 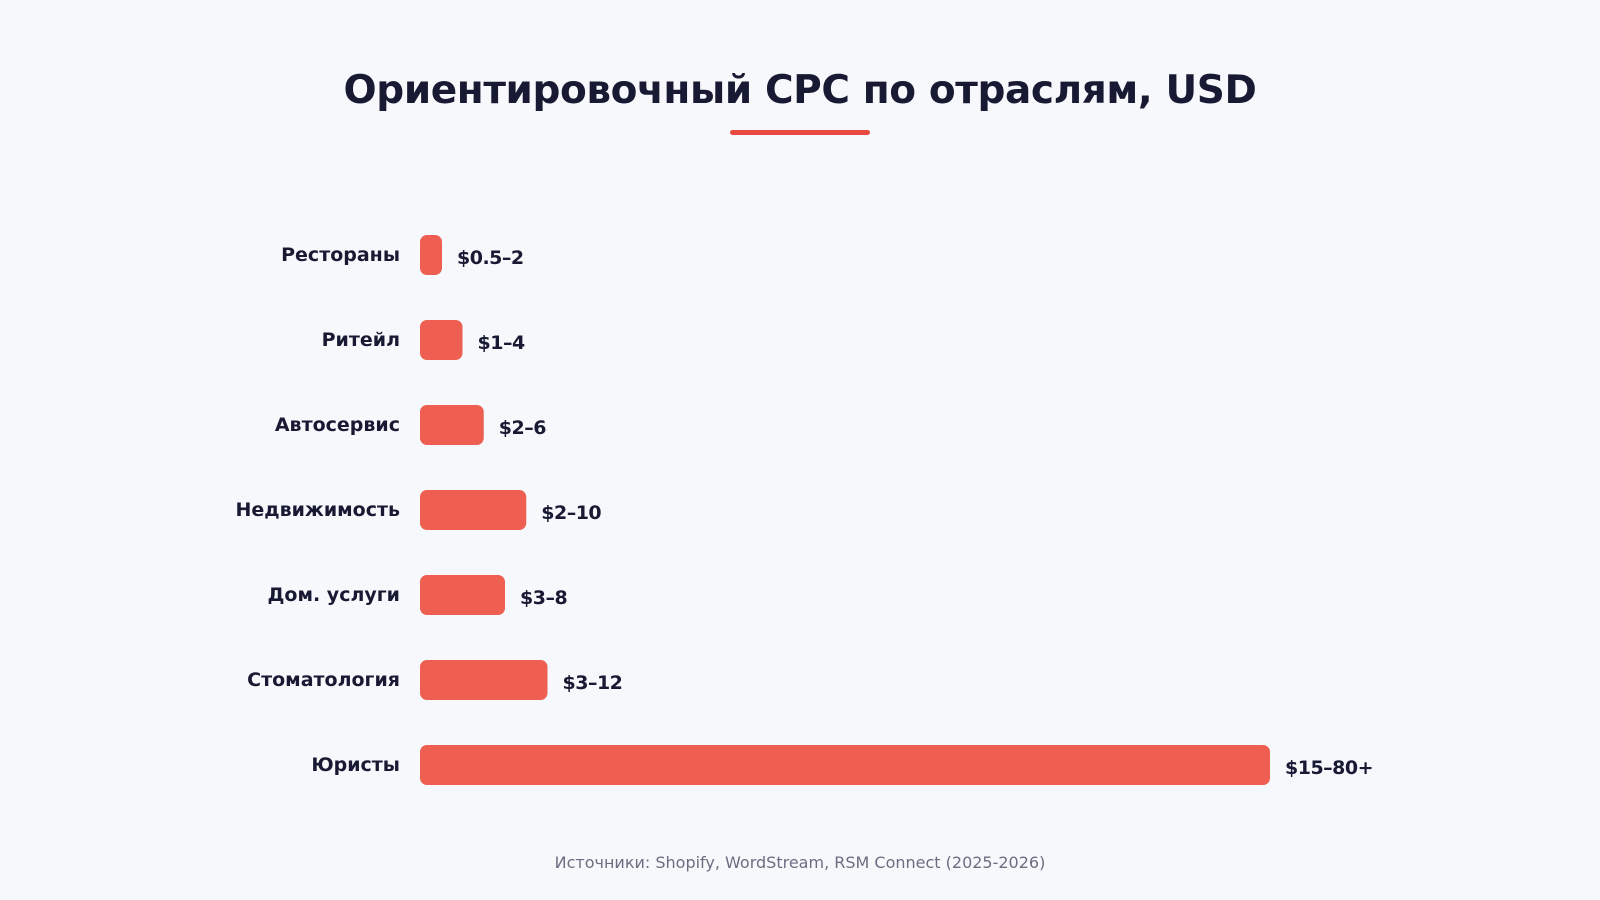 What do you see at coordinates (337, 425) in the screenshot?
I see `category-label: Автосервис` at bounding box center [337, 425].